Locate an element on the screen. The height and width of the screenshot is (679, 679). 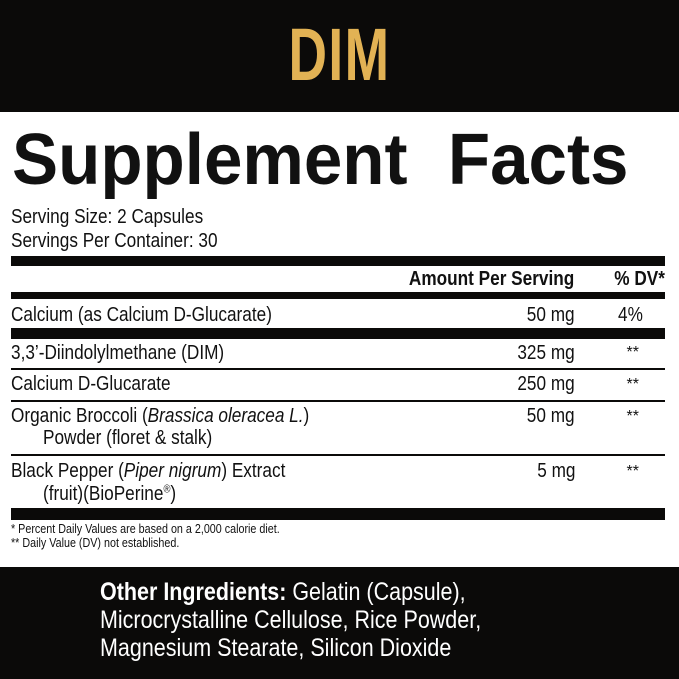
ingredient-name: Organic Broccoli (Brassica oleracea L.) is located at coordinates (160, 416).